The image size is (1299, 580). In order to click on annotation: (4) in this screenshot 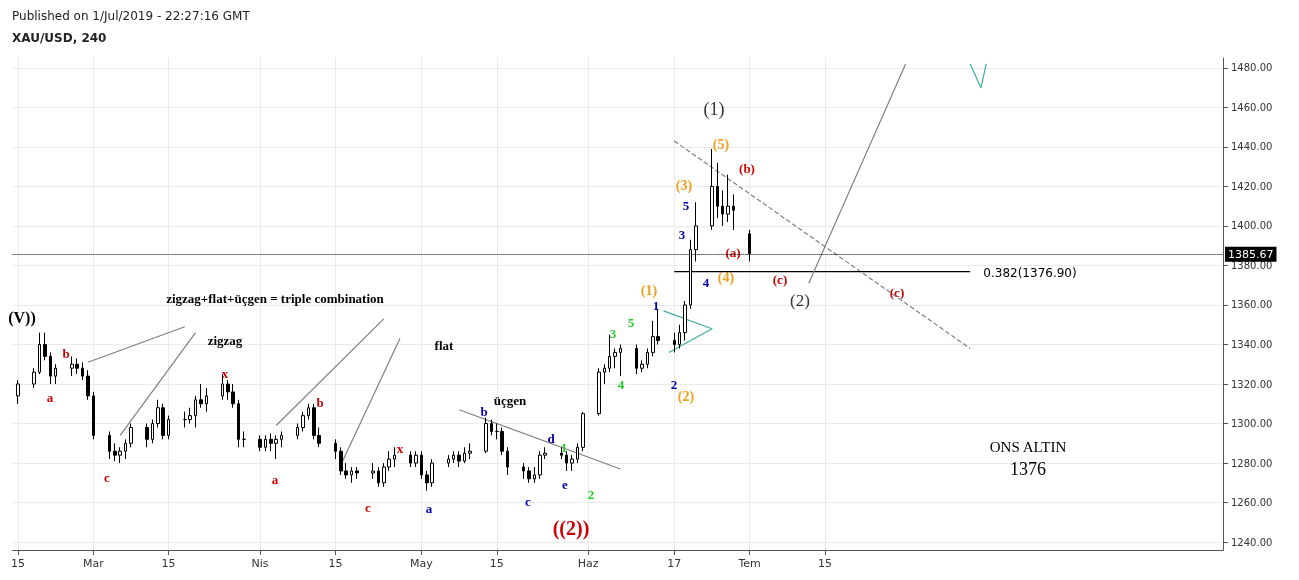, I will do `click(726, 277)`.